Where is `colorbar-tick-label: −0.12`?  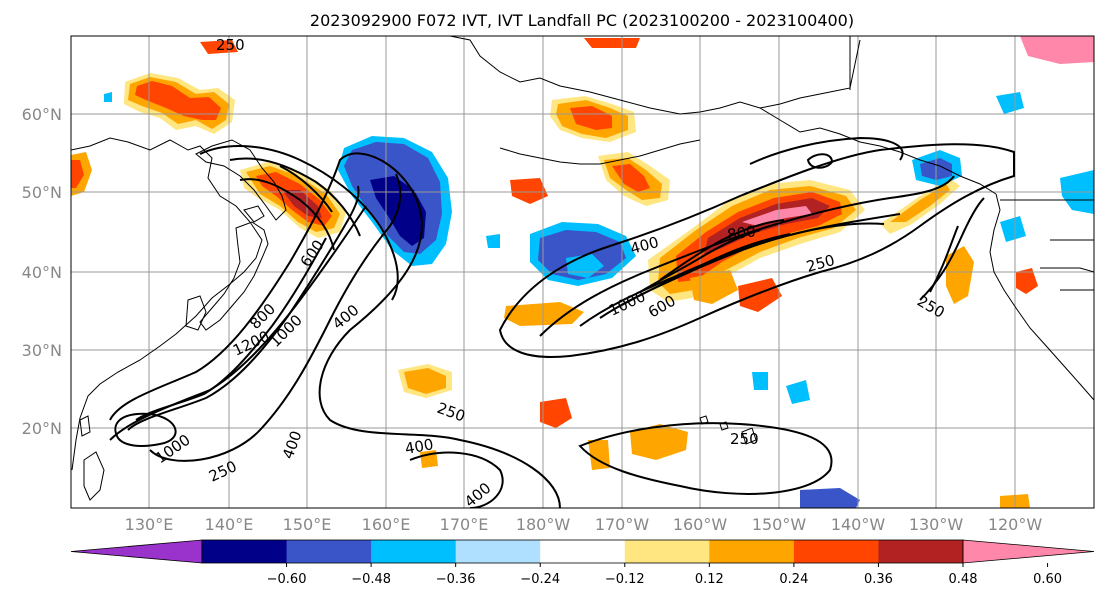 colorbar-tick-label: −0.12 is located at coordinates (625, 579).